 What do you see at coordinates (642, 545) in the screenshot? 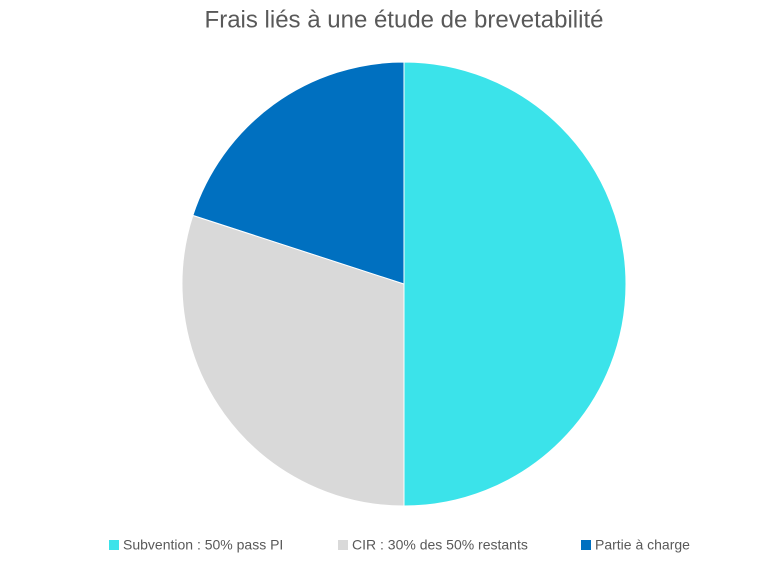
I see `legend-label: Partie à charge` at bounding box center [642, 545].